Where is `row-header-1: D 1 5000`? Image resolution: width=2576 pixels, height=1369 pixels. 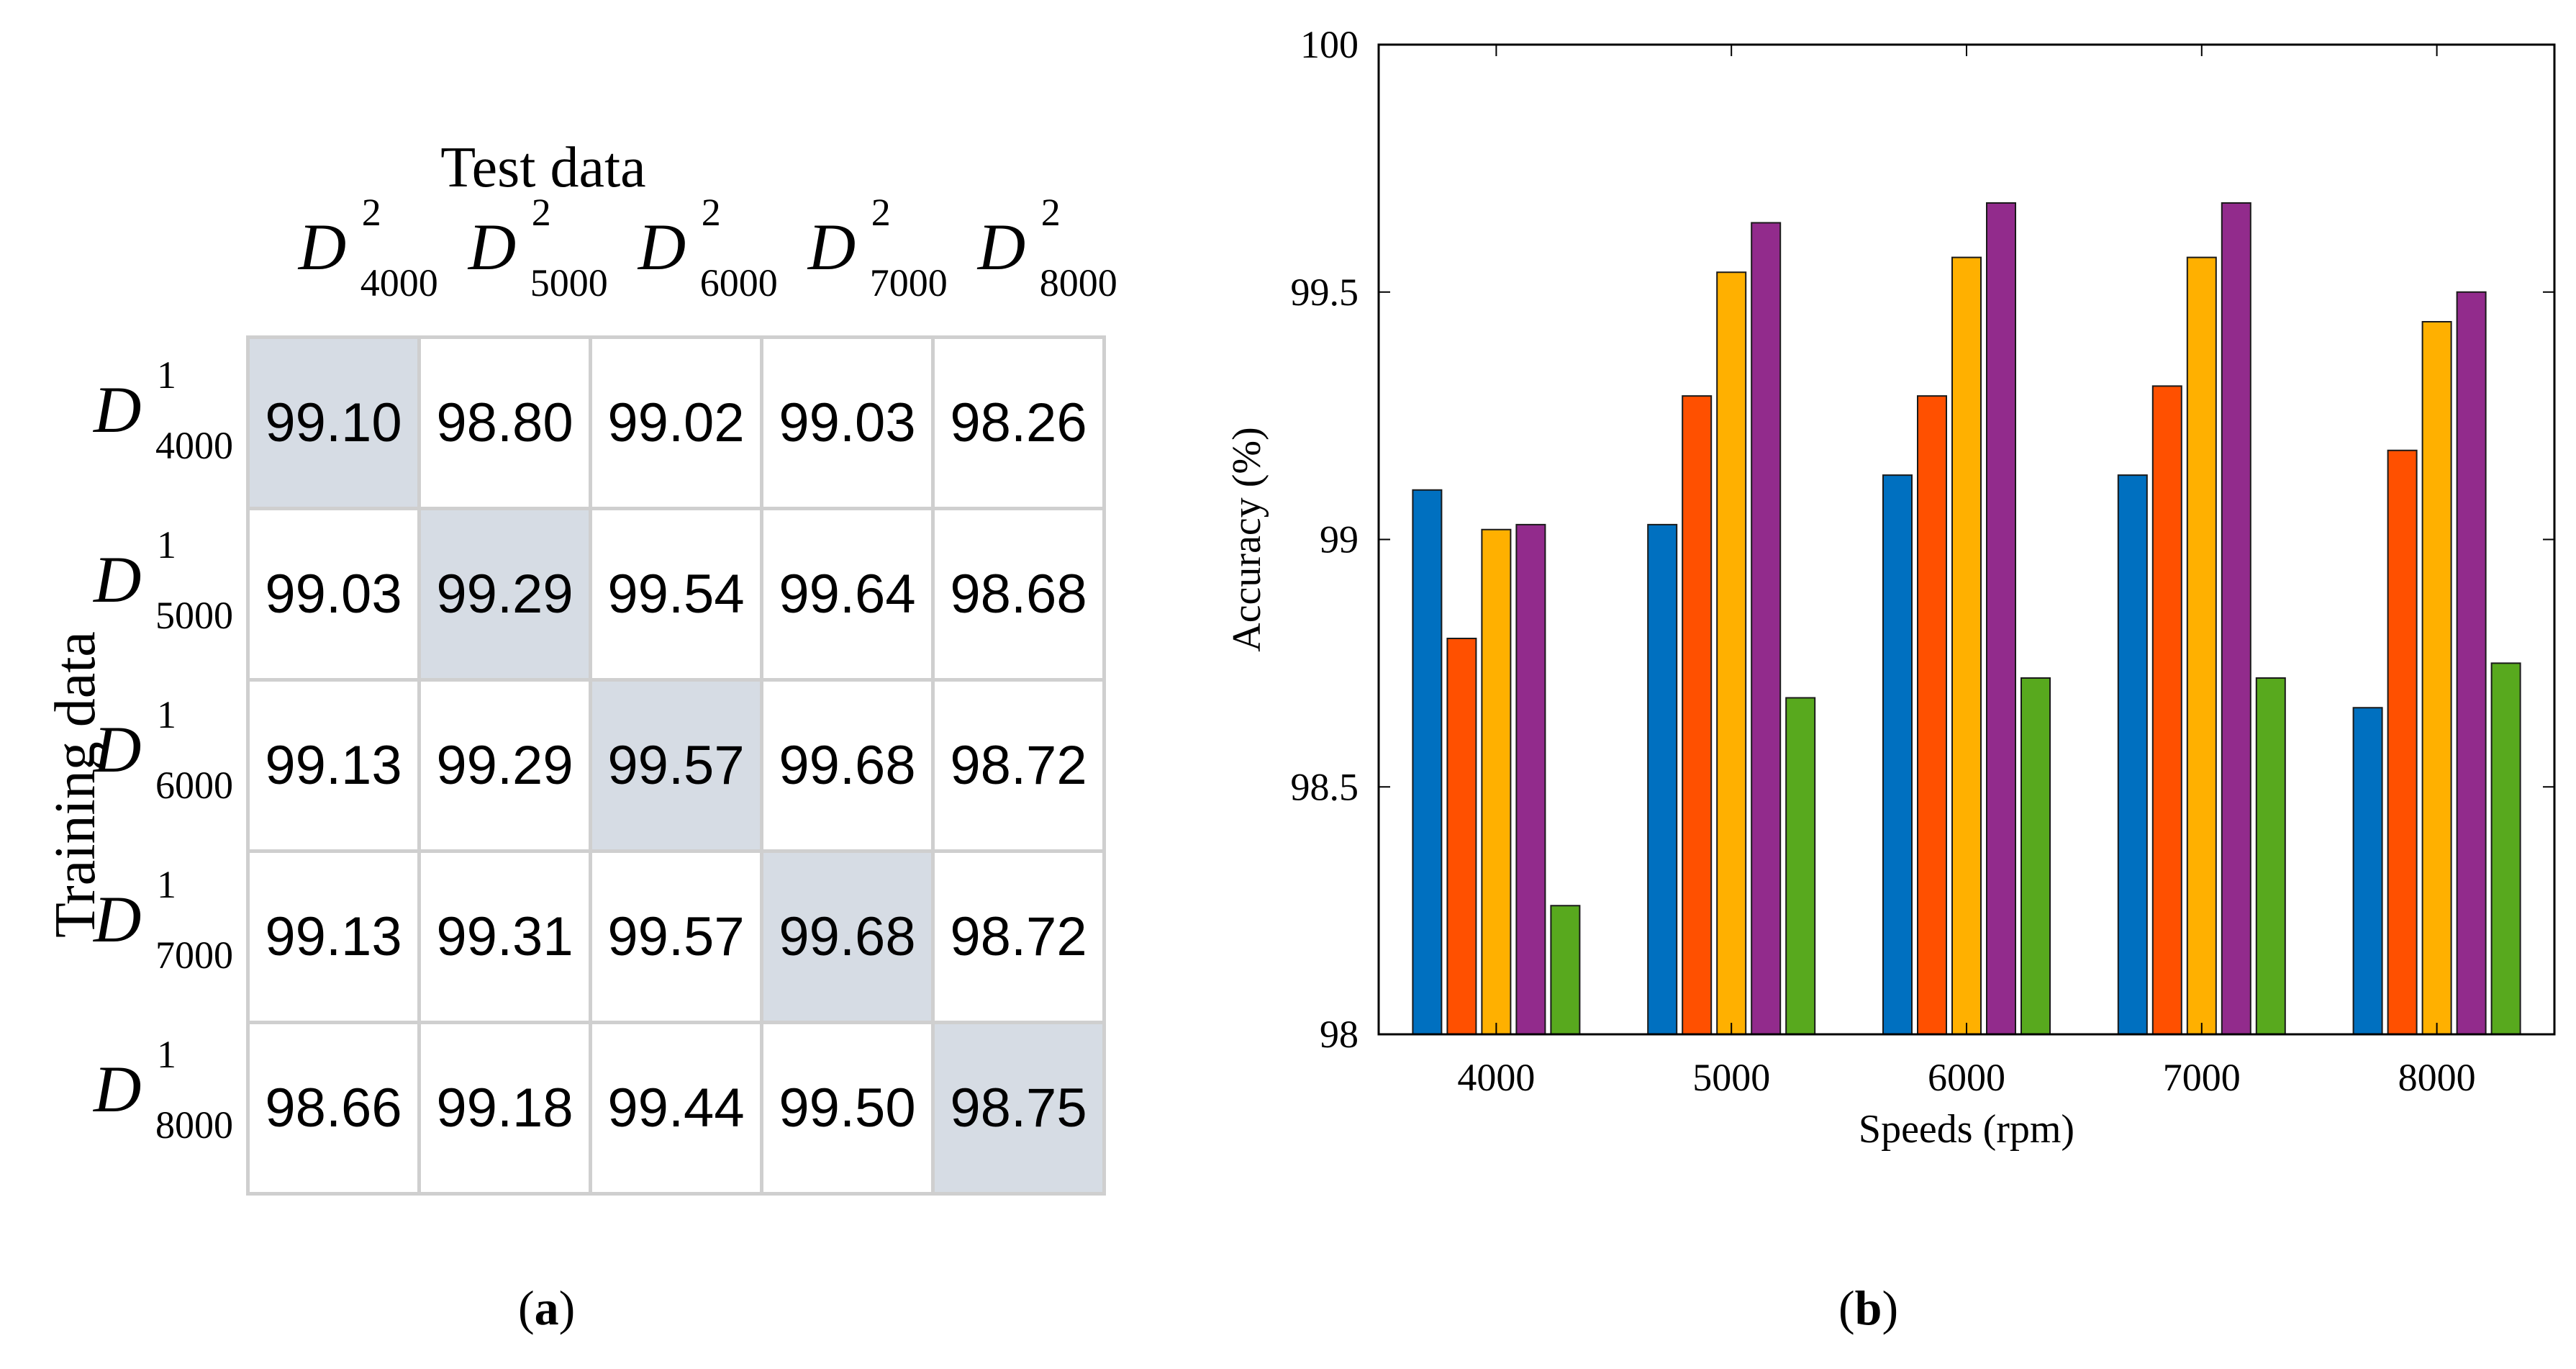 row-header-1: D 1 5000 is located at coordinates (168, 580).